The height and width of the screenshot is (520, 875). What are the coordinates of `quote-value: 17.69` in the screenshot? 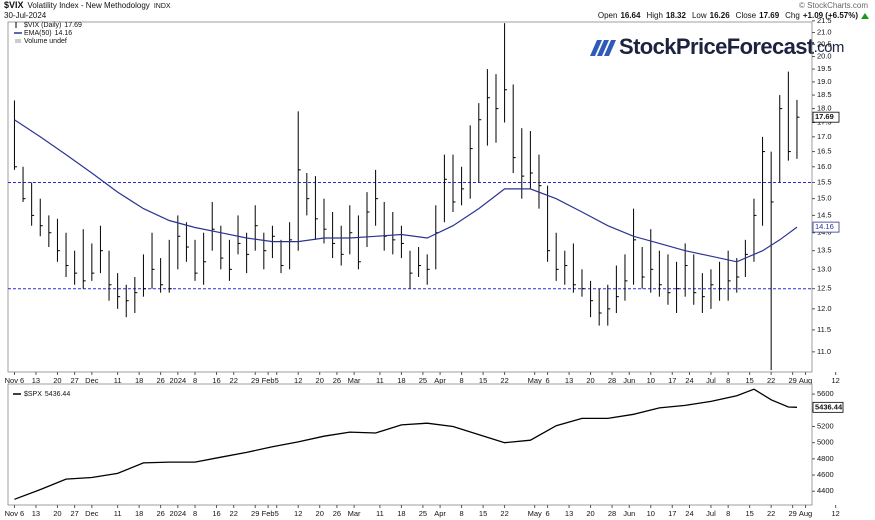 It's located at (769, 15).